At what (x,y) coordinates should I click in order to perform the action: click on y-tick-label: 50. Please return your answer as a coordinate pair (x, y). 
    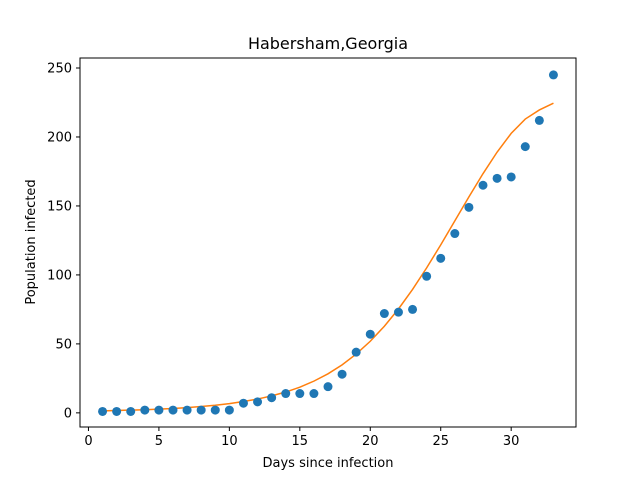
    Looking at the image, I should click on (63, 344).